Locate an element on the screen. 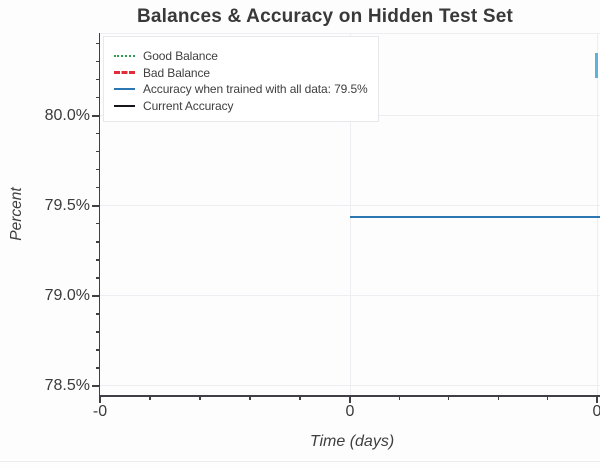 The image size is (600, 469). reference-line-accuracy-all-data is located at coordinates (475, 216).